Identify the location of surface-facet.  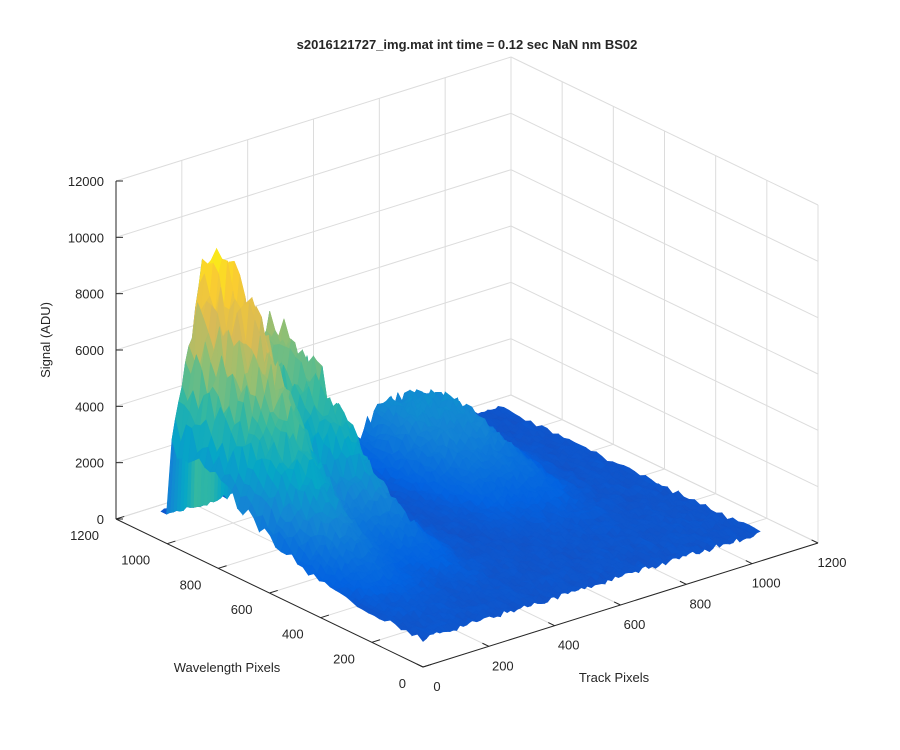
(422, 637).